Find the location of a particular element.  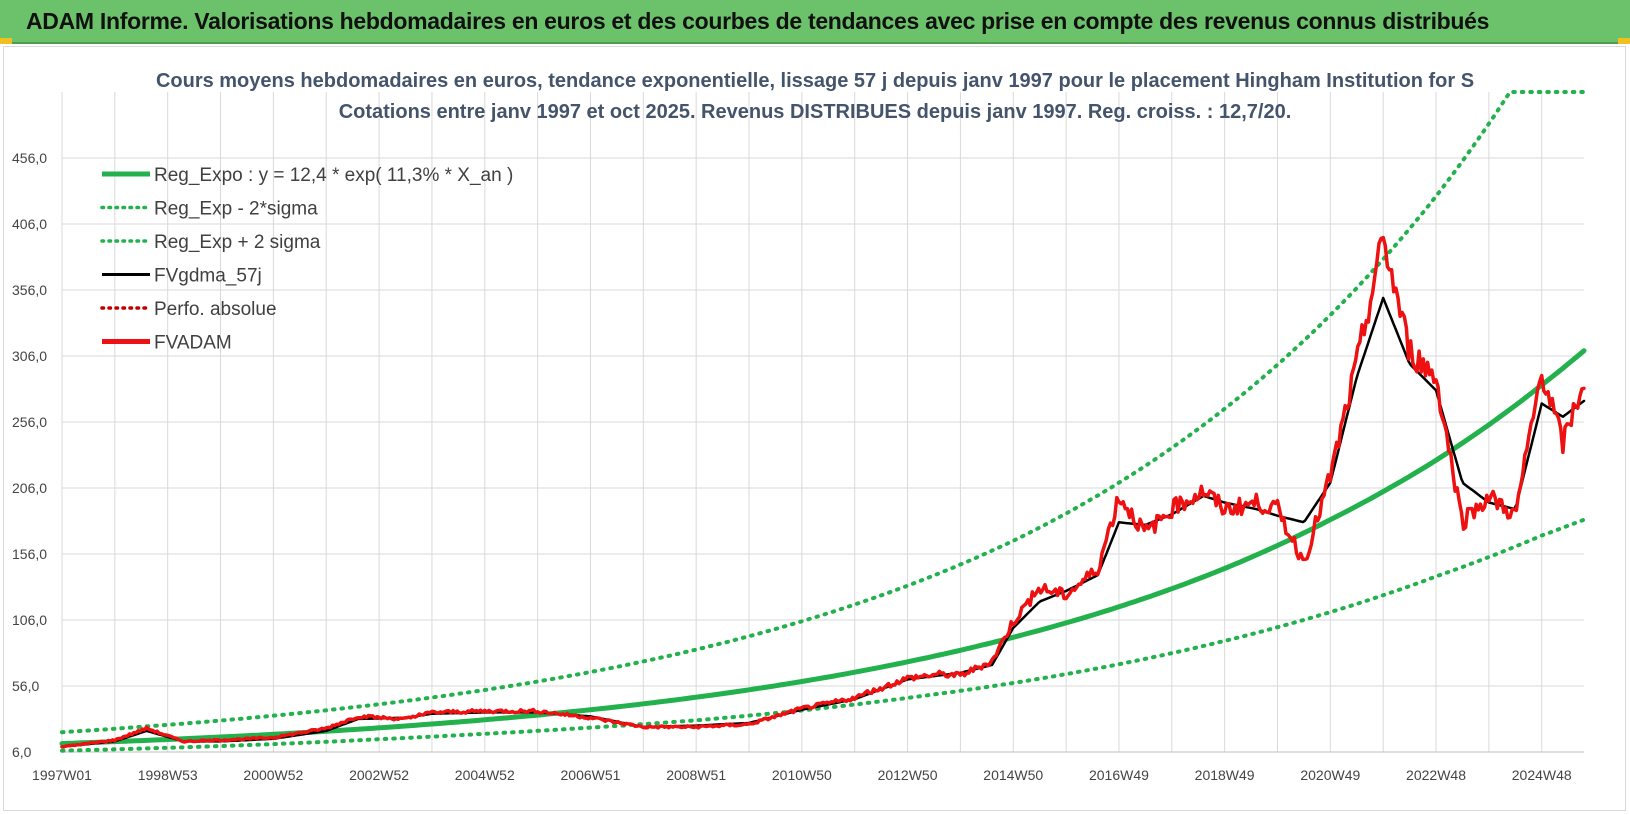

y-tick-label: 306,0 is located at coordinates (29, 356).